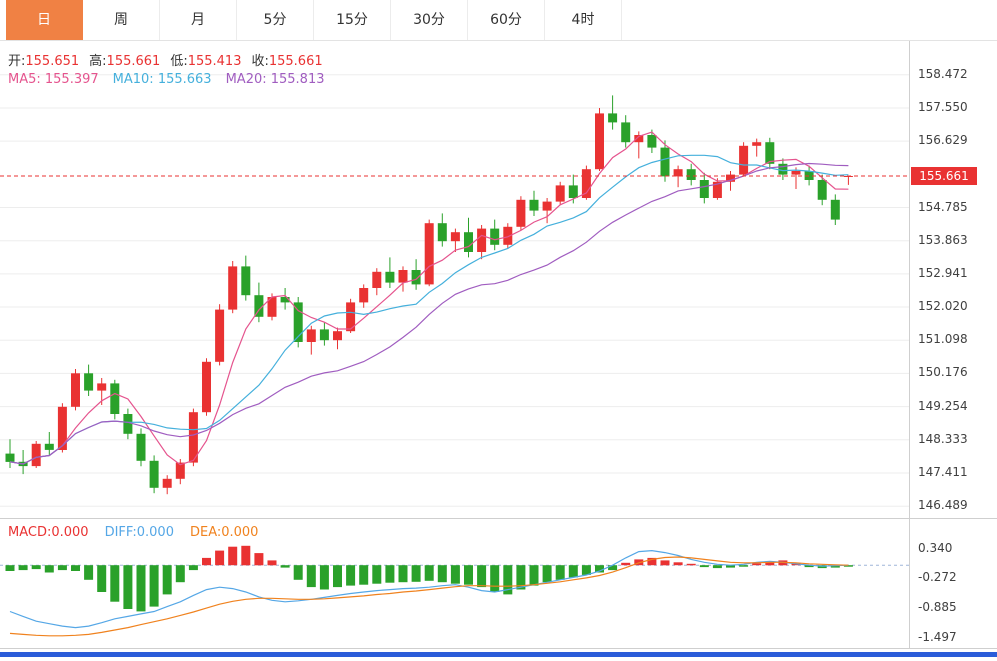 This screenshot has width=997, height=661. What do you see at coordinates (429, 578) in the screenshot?
I see `macd-bars` at bounding box center [429, 578].